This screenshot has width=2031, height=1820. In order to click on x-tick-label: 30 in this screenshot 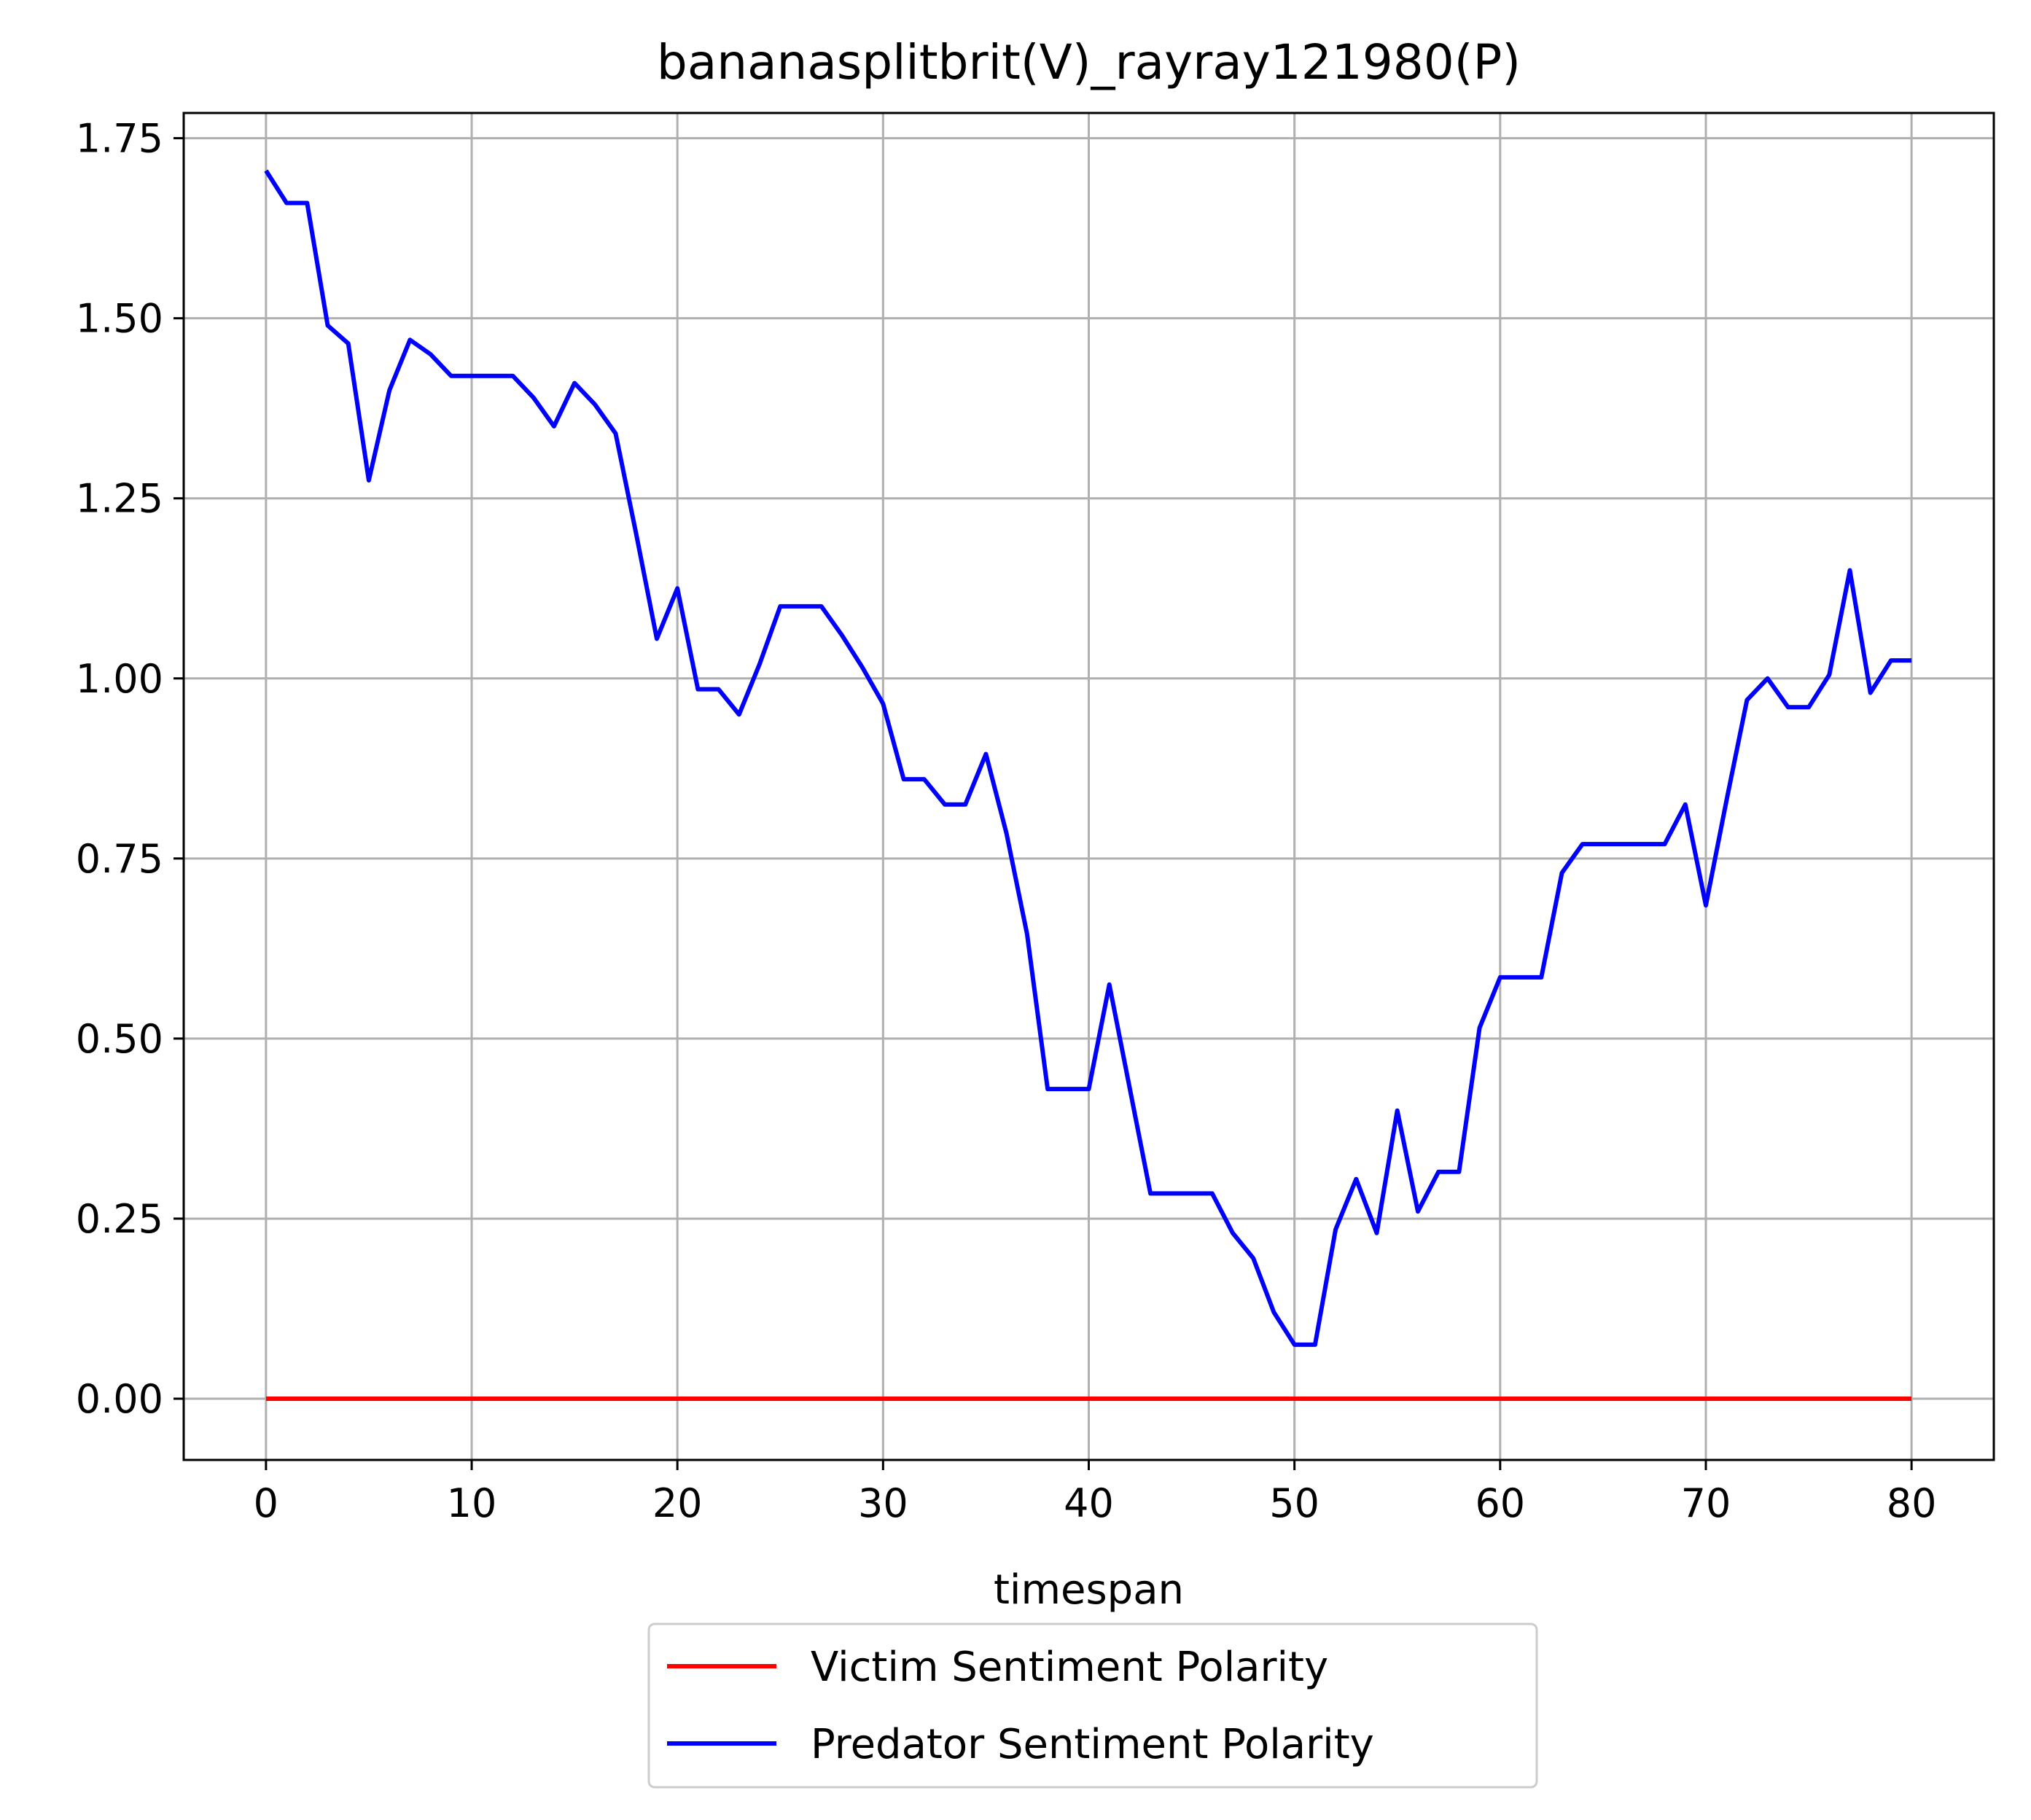, I will do `click(883, 1503)`.